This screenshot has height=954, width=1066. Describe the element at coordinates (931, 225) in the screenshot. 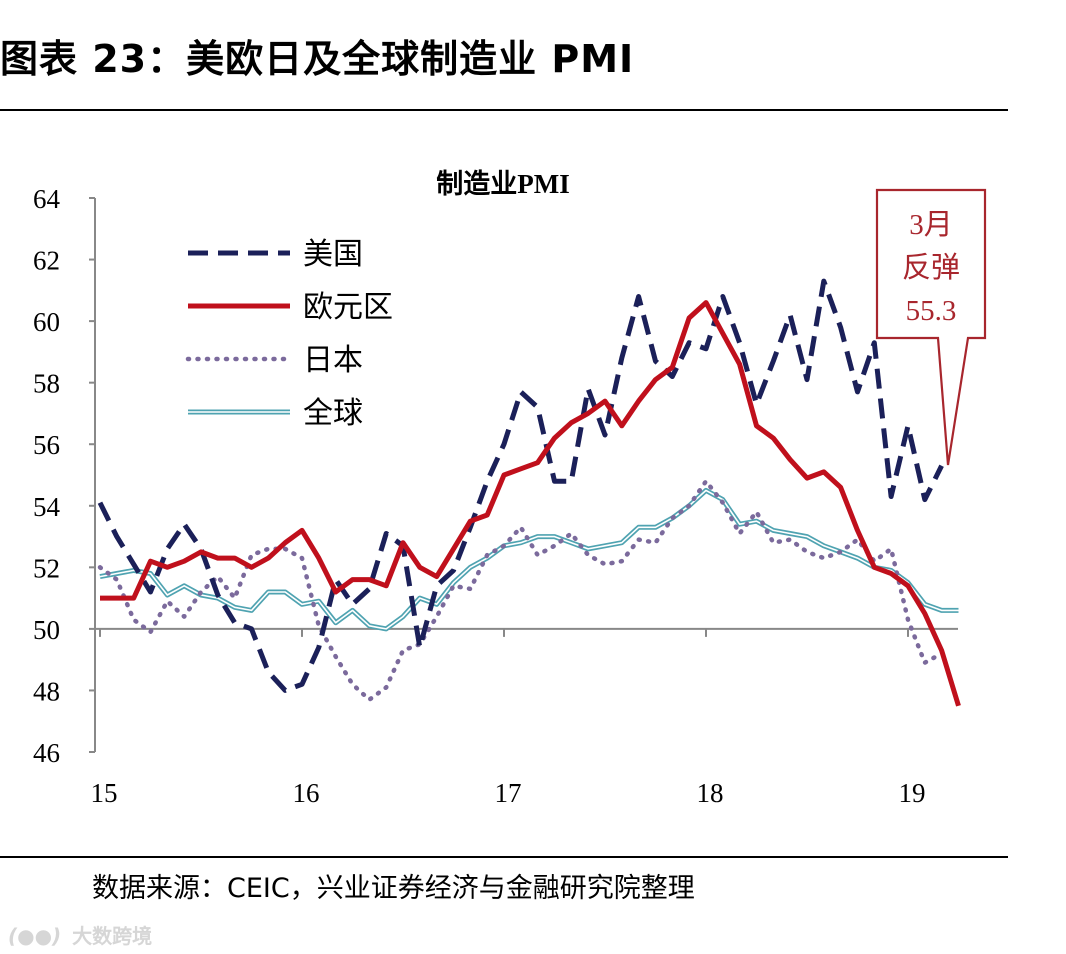

I see `callout-text-line: 3月` at that location.